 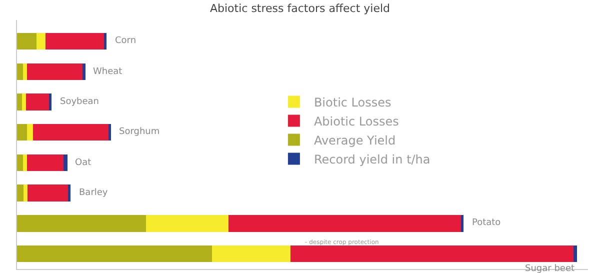 I want to click on legend-label: Abiotic Losses, so click(x=356, y=121).